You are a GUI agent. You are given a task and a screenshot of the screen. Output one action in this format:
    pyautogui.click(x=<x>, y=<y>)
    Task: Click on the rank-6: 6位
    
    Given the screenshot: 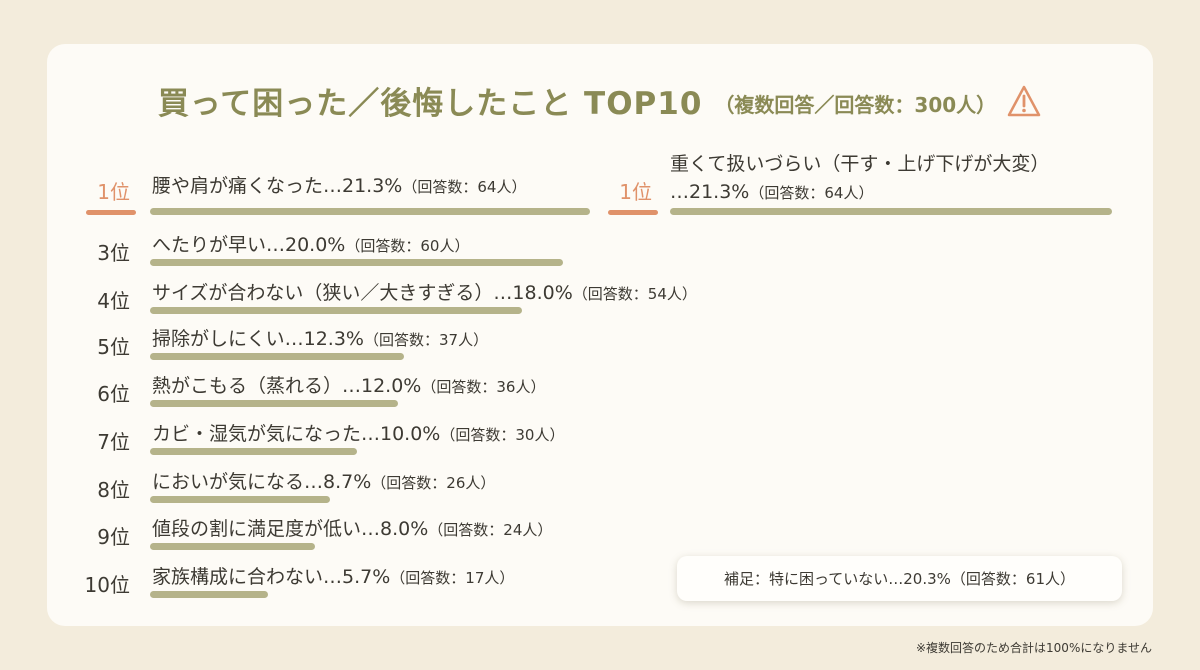 What is the action you would take?
    pyautogui.click(x=113, y=394)
    